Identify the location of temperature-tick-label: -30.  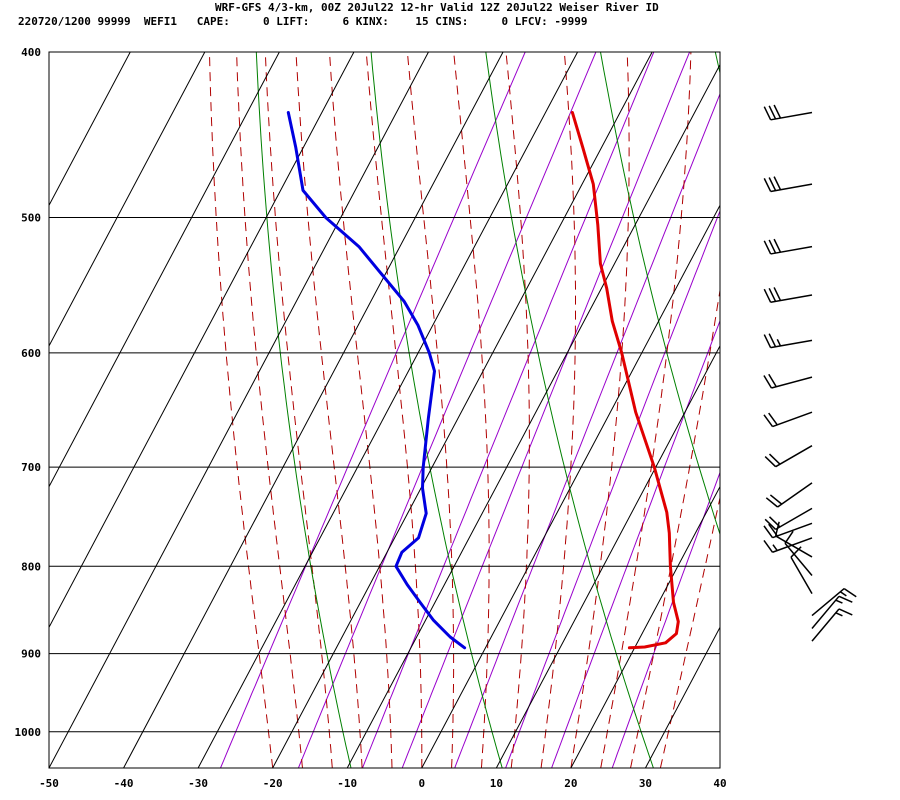
(198, 783).